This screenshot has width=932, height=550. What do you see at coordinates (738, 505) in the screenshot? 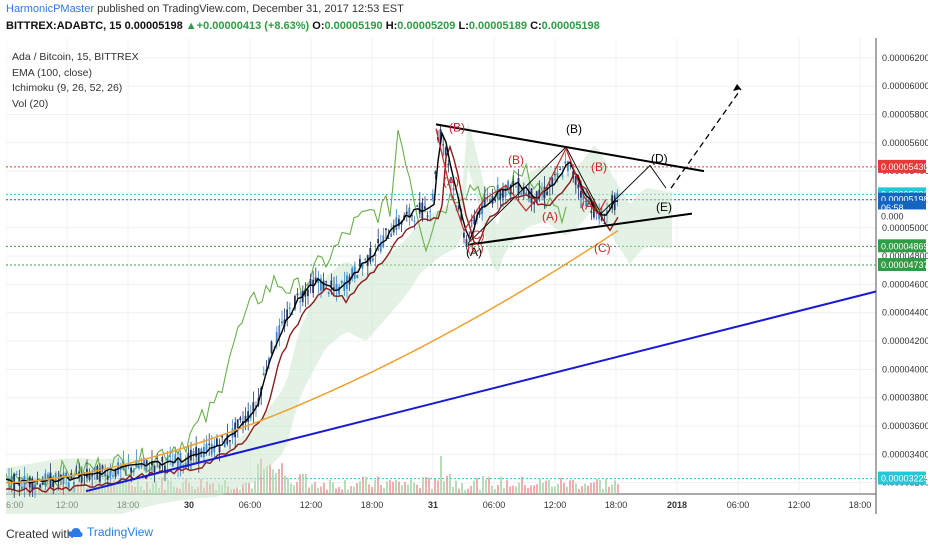
I see `x-tick-label: 06:00` at bounding box center [738, 505].